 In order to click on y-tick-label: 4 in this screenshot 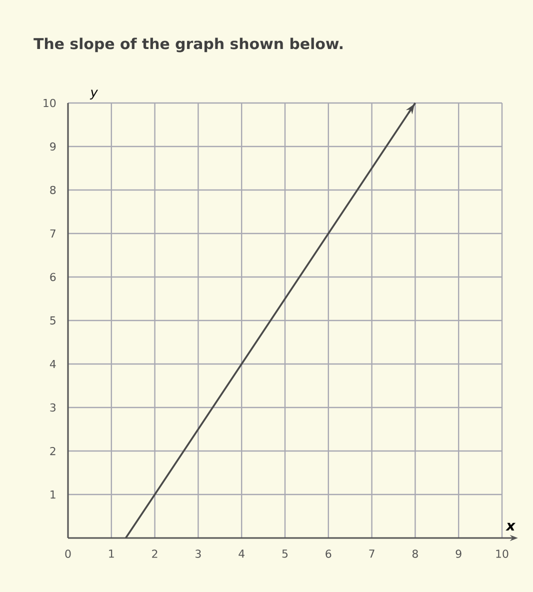, I will do `click(53, 364)`.